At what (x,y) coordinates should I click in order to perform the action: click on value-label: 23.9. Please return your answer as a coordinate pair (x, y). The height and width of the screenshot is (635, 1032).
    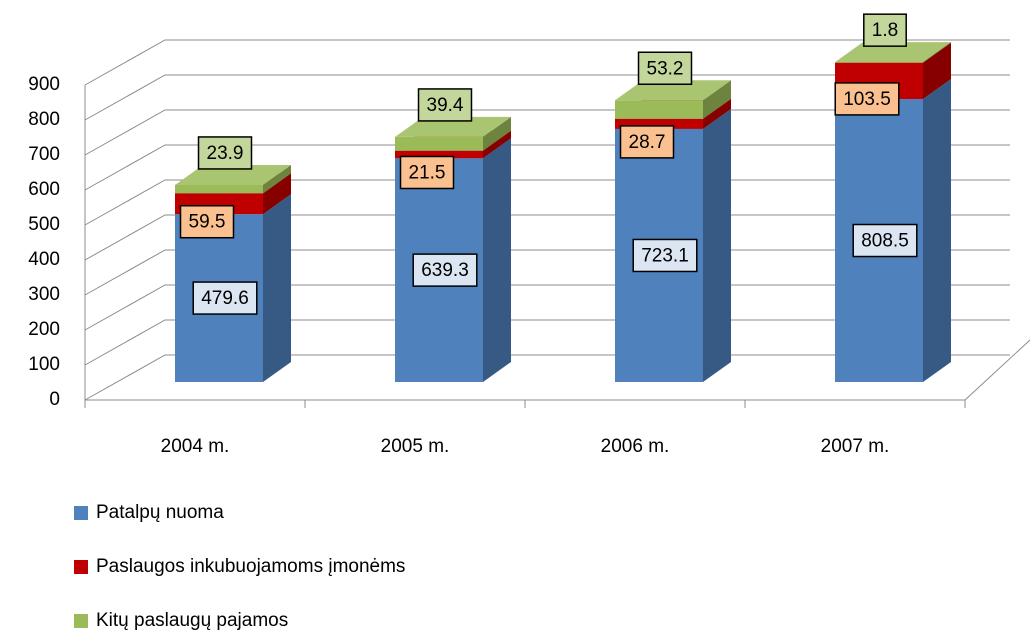
    Looking at the image, I should click on (225, 153).